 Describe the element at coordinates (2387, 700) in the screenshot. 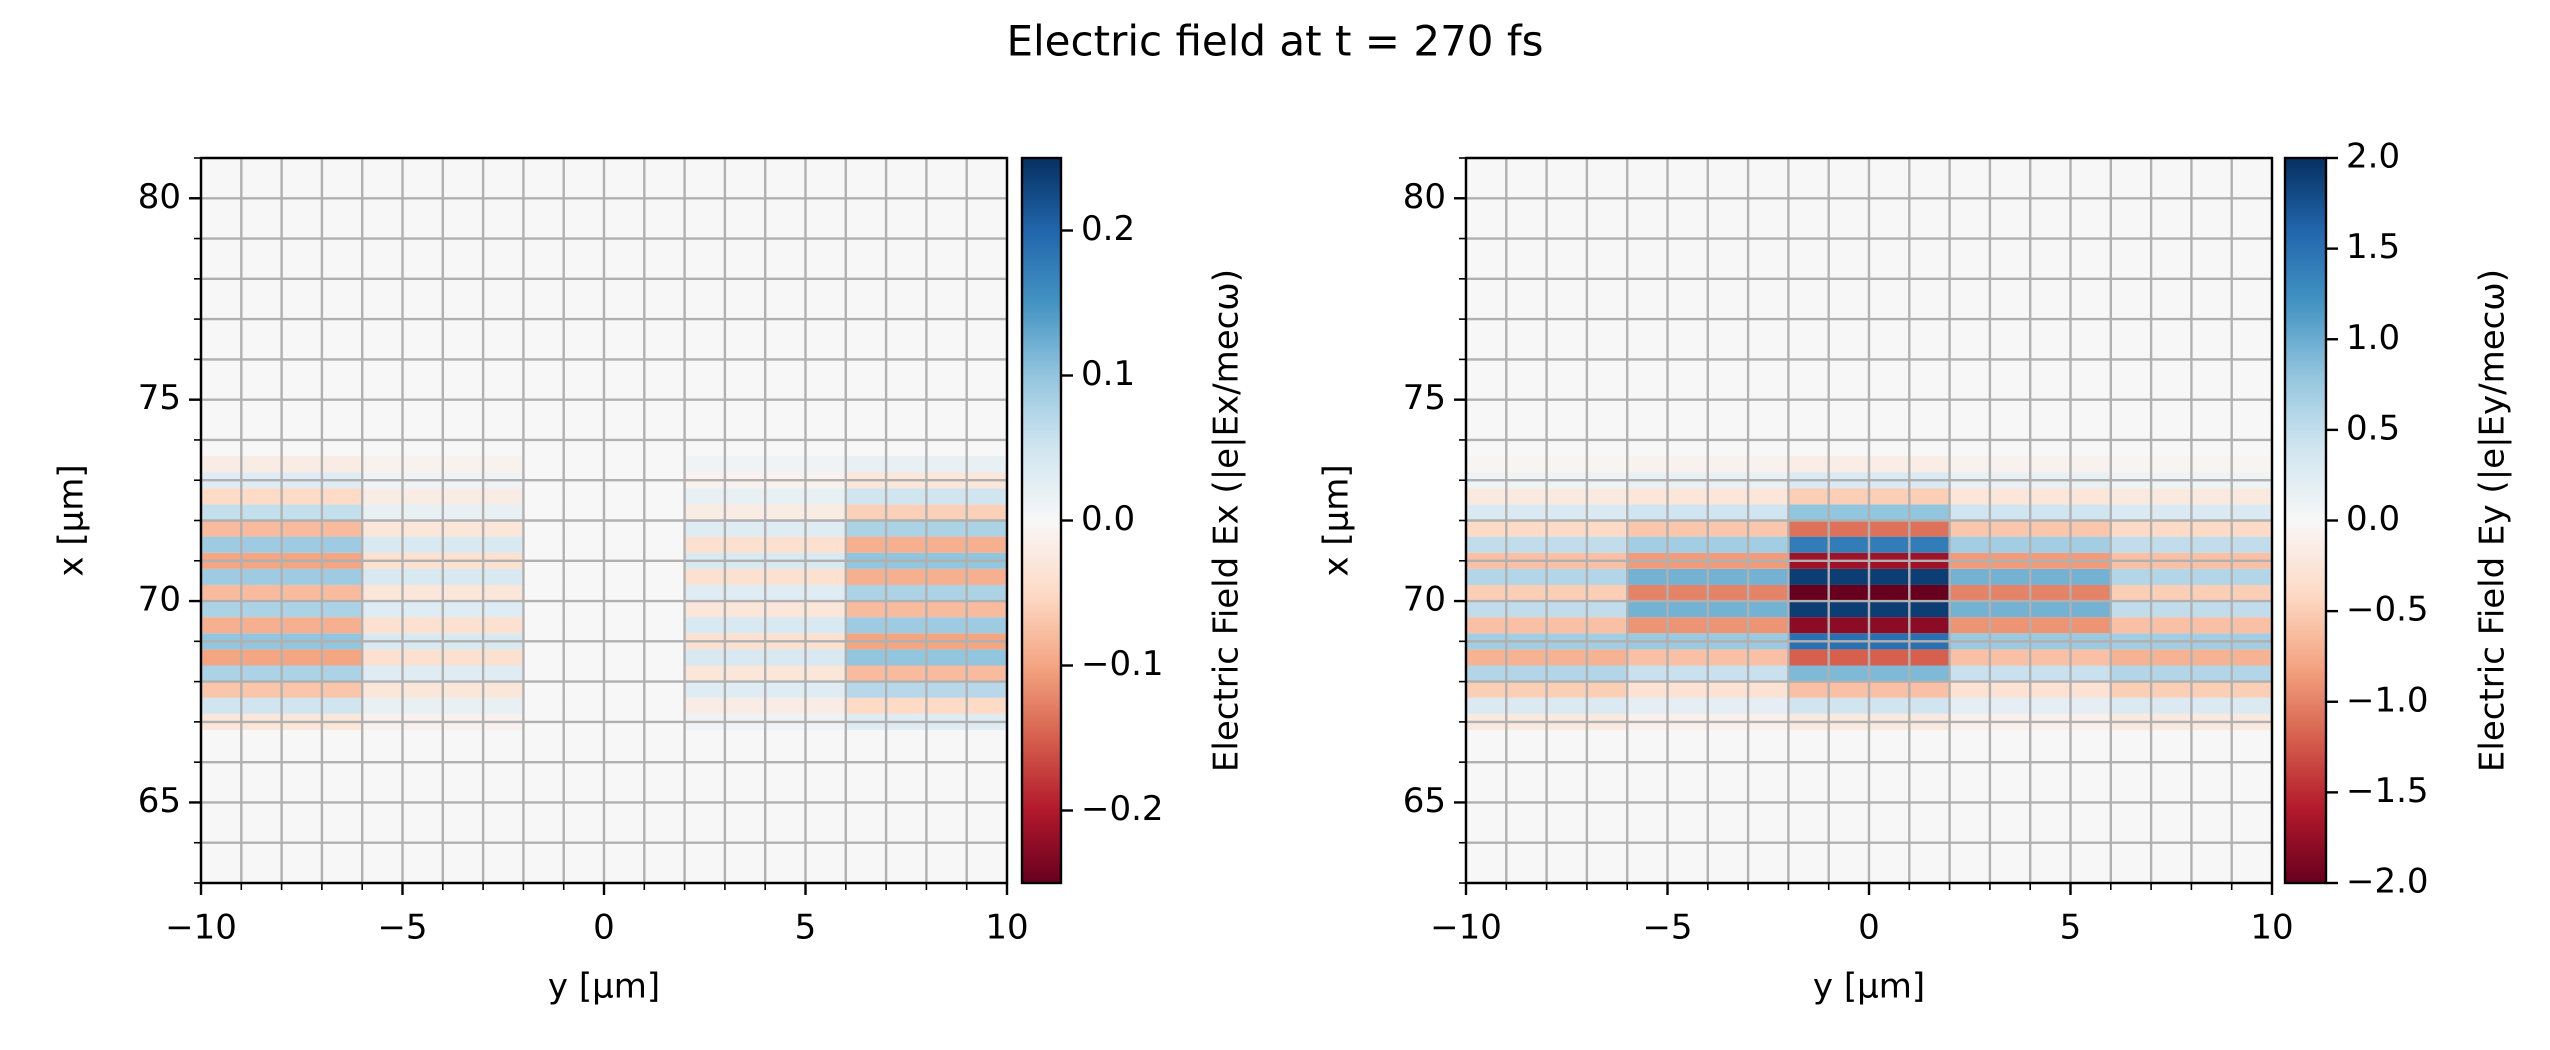

I see `colorbar-tick-label: −1.0` at that location.